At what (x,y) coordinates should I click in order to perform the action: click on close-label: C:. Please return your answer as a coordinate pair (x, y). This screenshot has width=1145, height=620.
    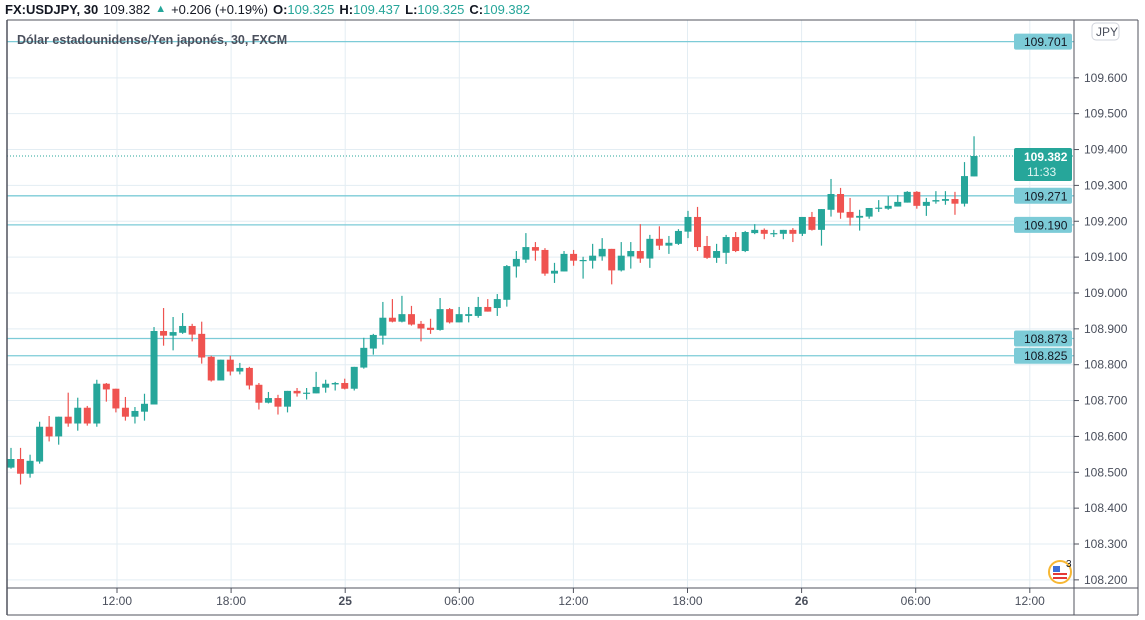
    Looking at the image, I should click on (476, 9).